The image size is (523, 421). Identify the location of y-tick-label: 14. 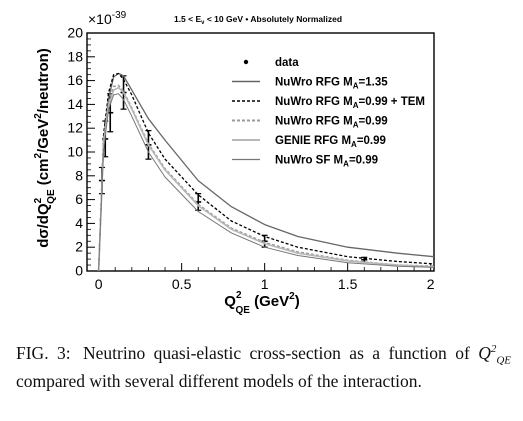
(75, 104).